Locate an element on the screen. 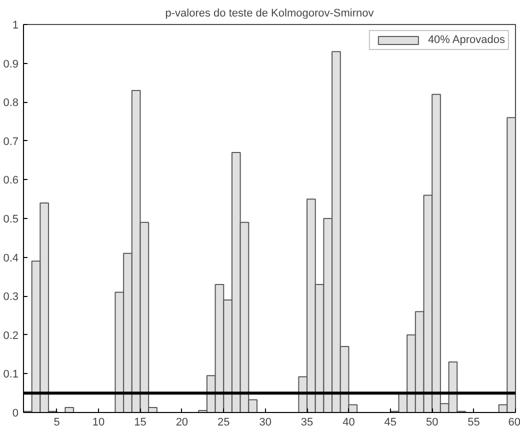  x-tick-label: 20 is located at coordinates (182, 422).